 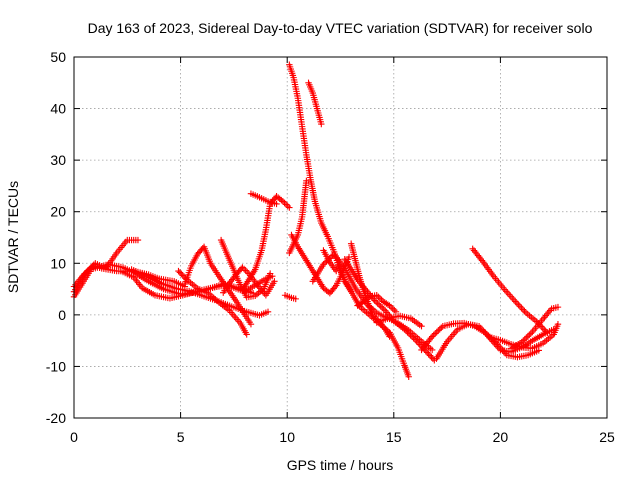 What do you see at coordinates (58, 212) in the screenshot?
I see `y-tick-label: 20` at bounding box center [58, 212].